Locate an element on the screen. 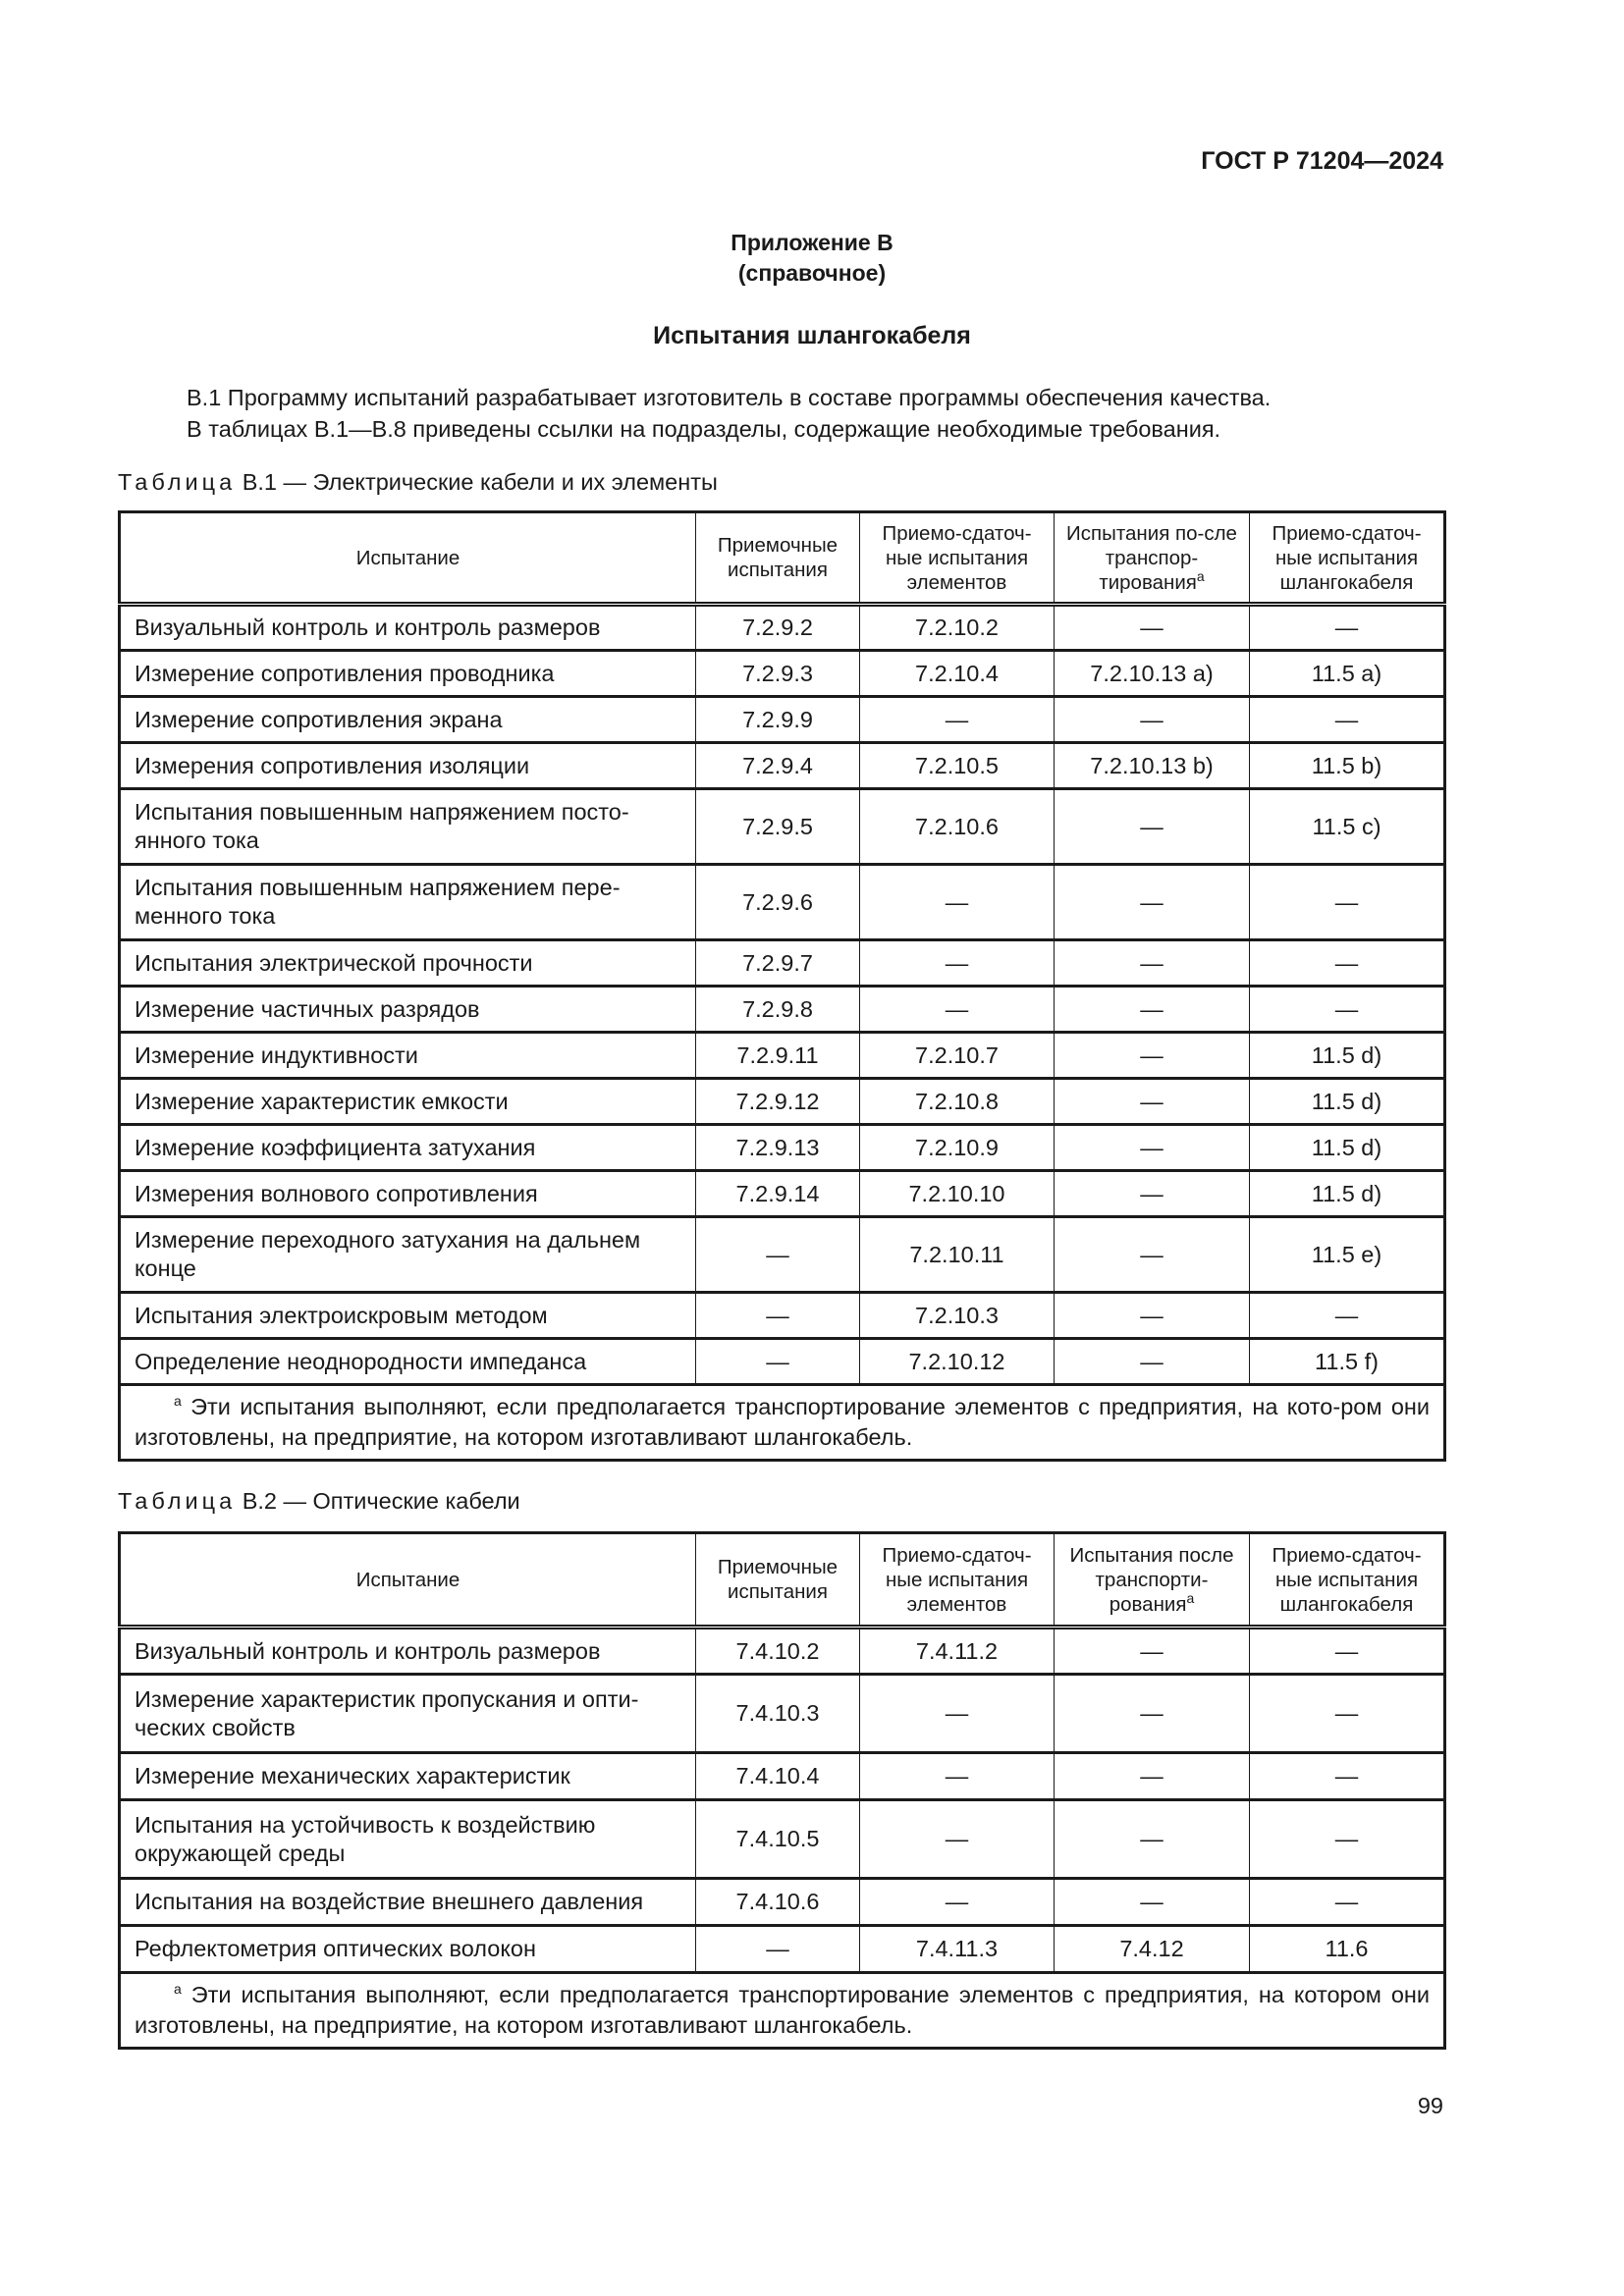 The width and height of the screenshot is (1624, 2296). reference-cell: 11.5 f) is located at coordinates (1347, 1361).